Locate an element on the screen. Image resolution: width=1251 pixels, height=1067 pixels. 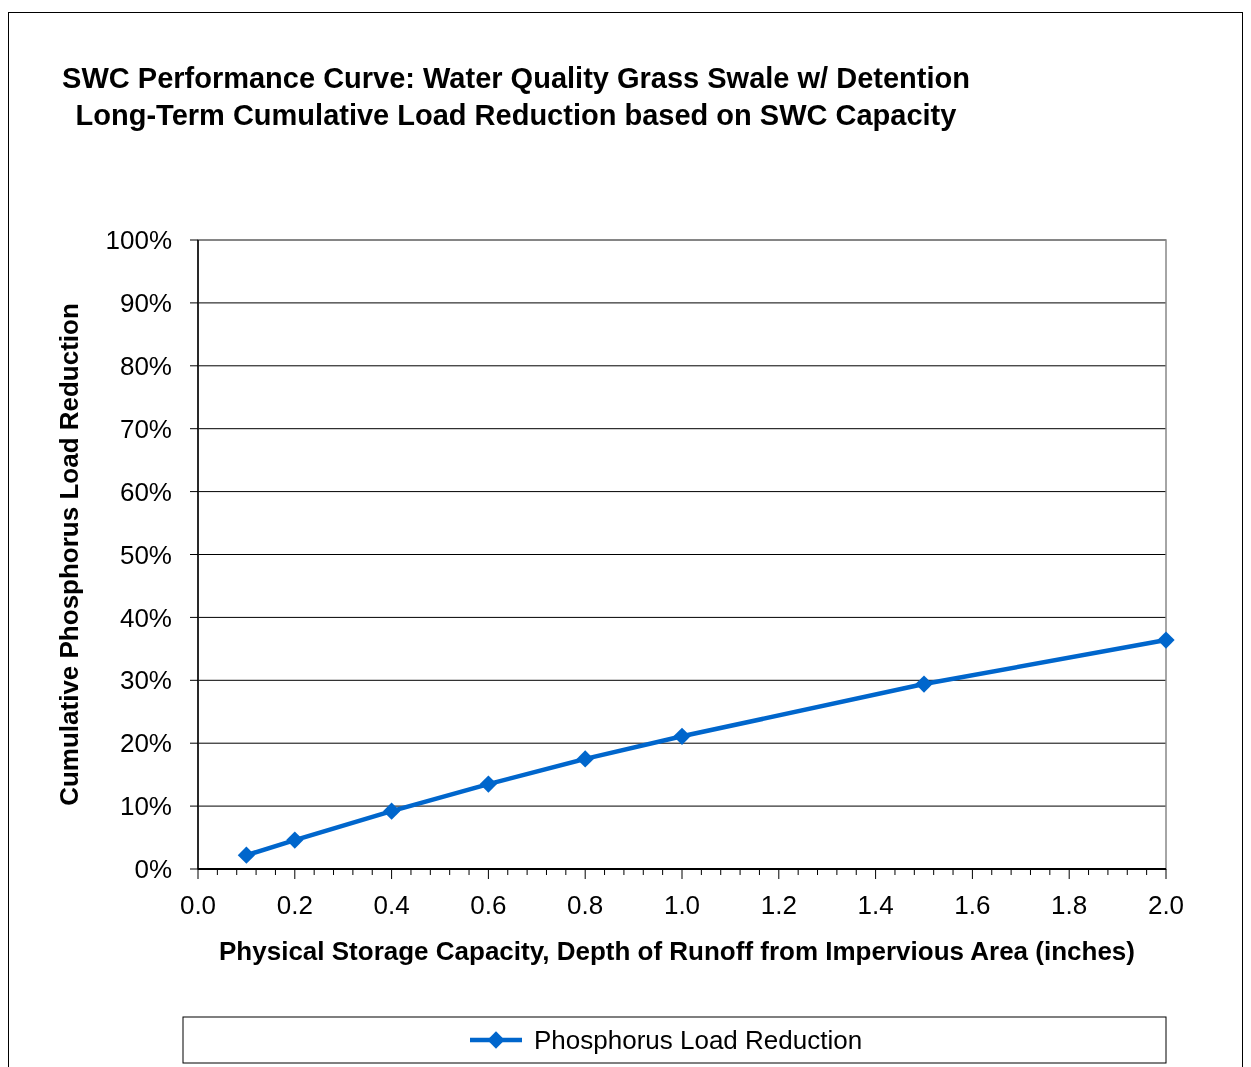
x-tick-label: 0.0 is located at coordinates (198, 905).